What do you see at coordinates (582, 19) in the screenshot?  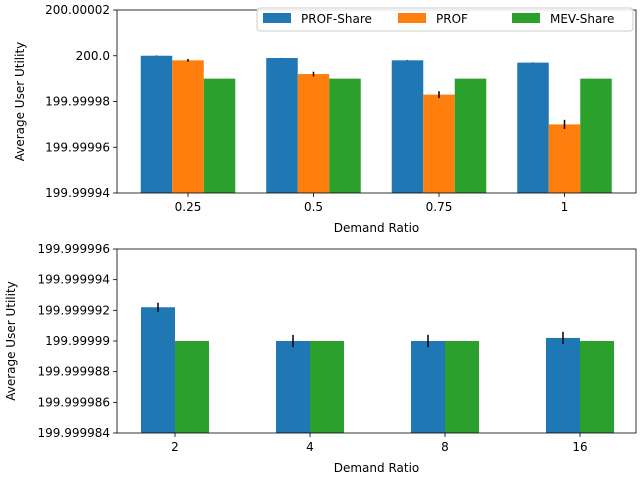 I see `legend-label-mev-share: MEV-Share` at bounding box center [582, 19].